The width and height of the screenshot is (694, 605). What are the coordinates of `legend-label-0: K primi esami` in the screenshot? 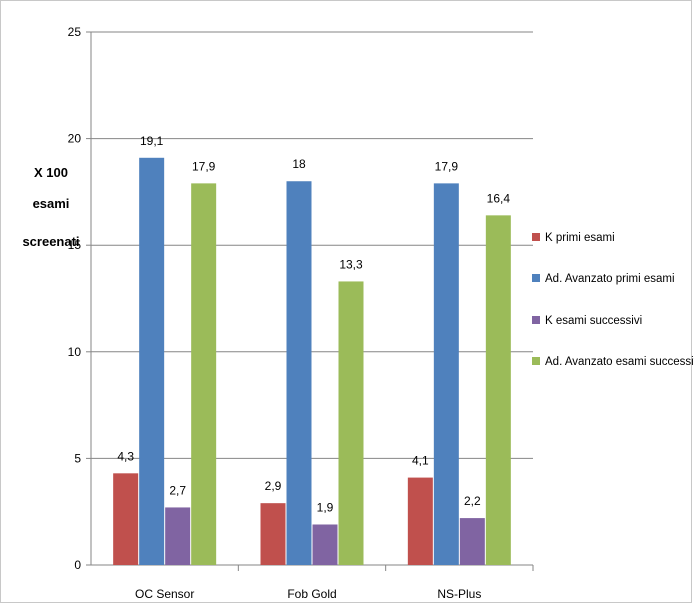 It's located at (580, 238).